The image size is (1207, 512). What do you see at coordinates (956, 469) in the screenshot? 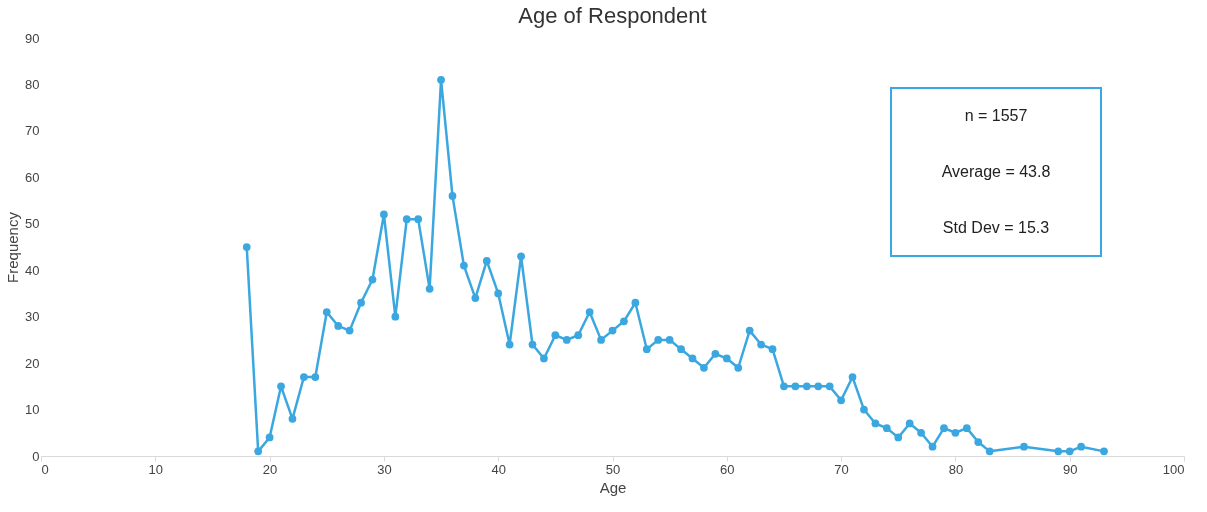
I see `x-tick-label: 80` at bounding box center [956, 469].